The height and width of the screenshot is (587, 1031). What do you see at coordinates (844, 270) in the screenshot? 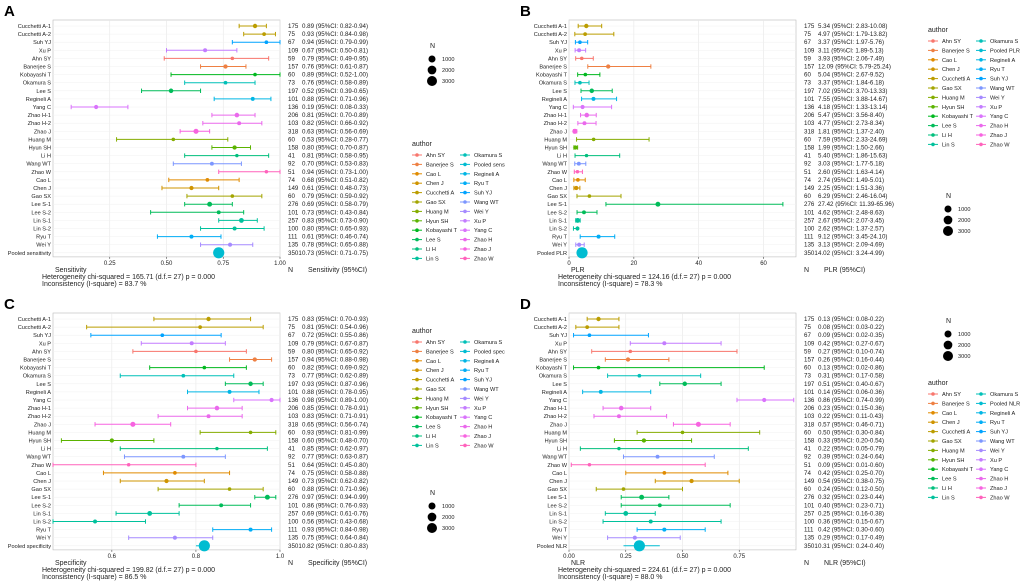
I see `col-header-ci: PLR (95%CI)` at bounding box center [844, 270].